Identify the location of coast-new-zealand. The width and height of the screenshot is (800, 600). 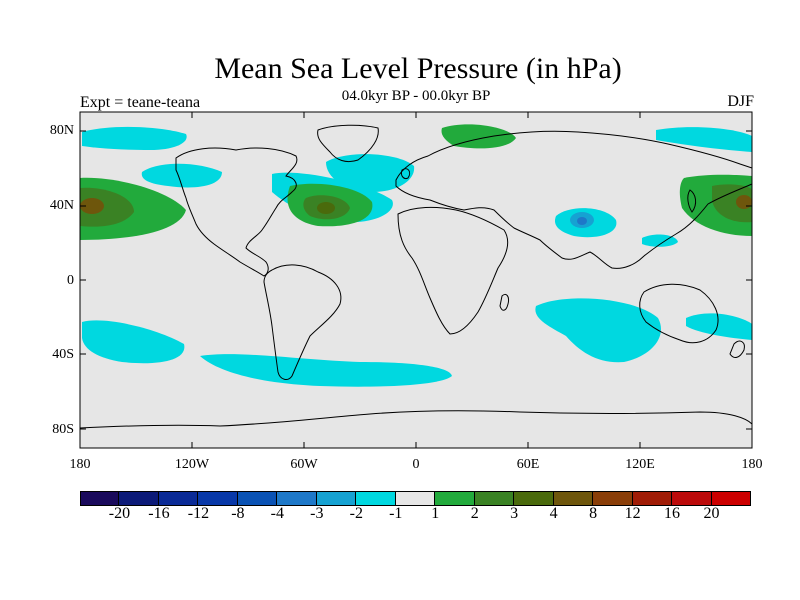
(737, 349).